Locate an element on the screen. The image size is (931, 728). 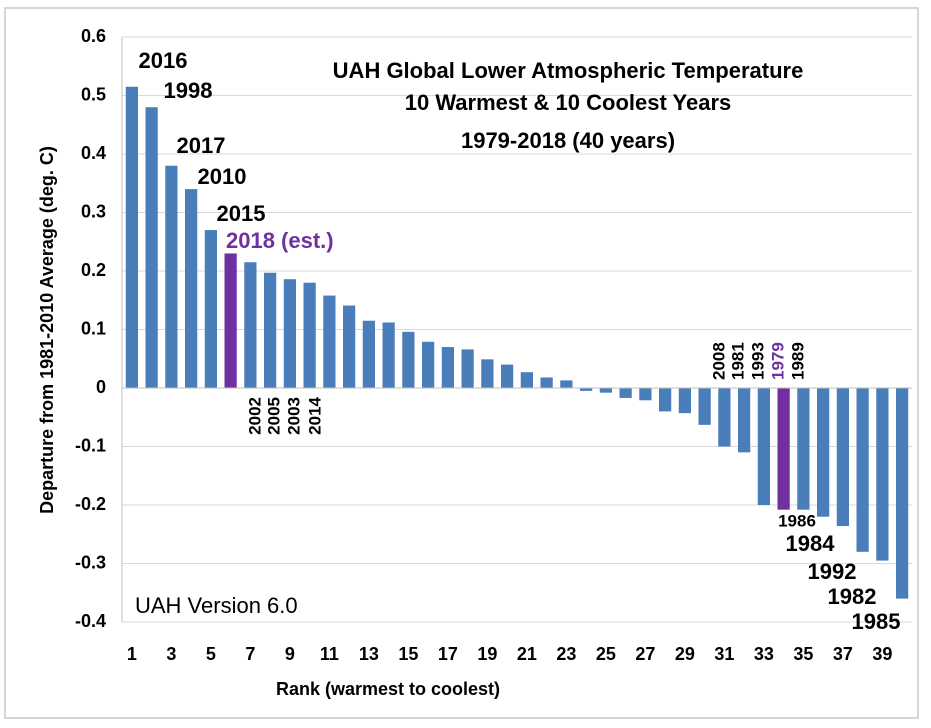
annotation: 2010 is located at coordinates (222, 176).